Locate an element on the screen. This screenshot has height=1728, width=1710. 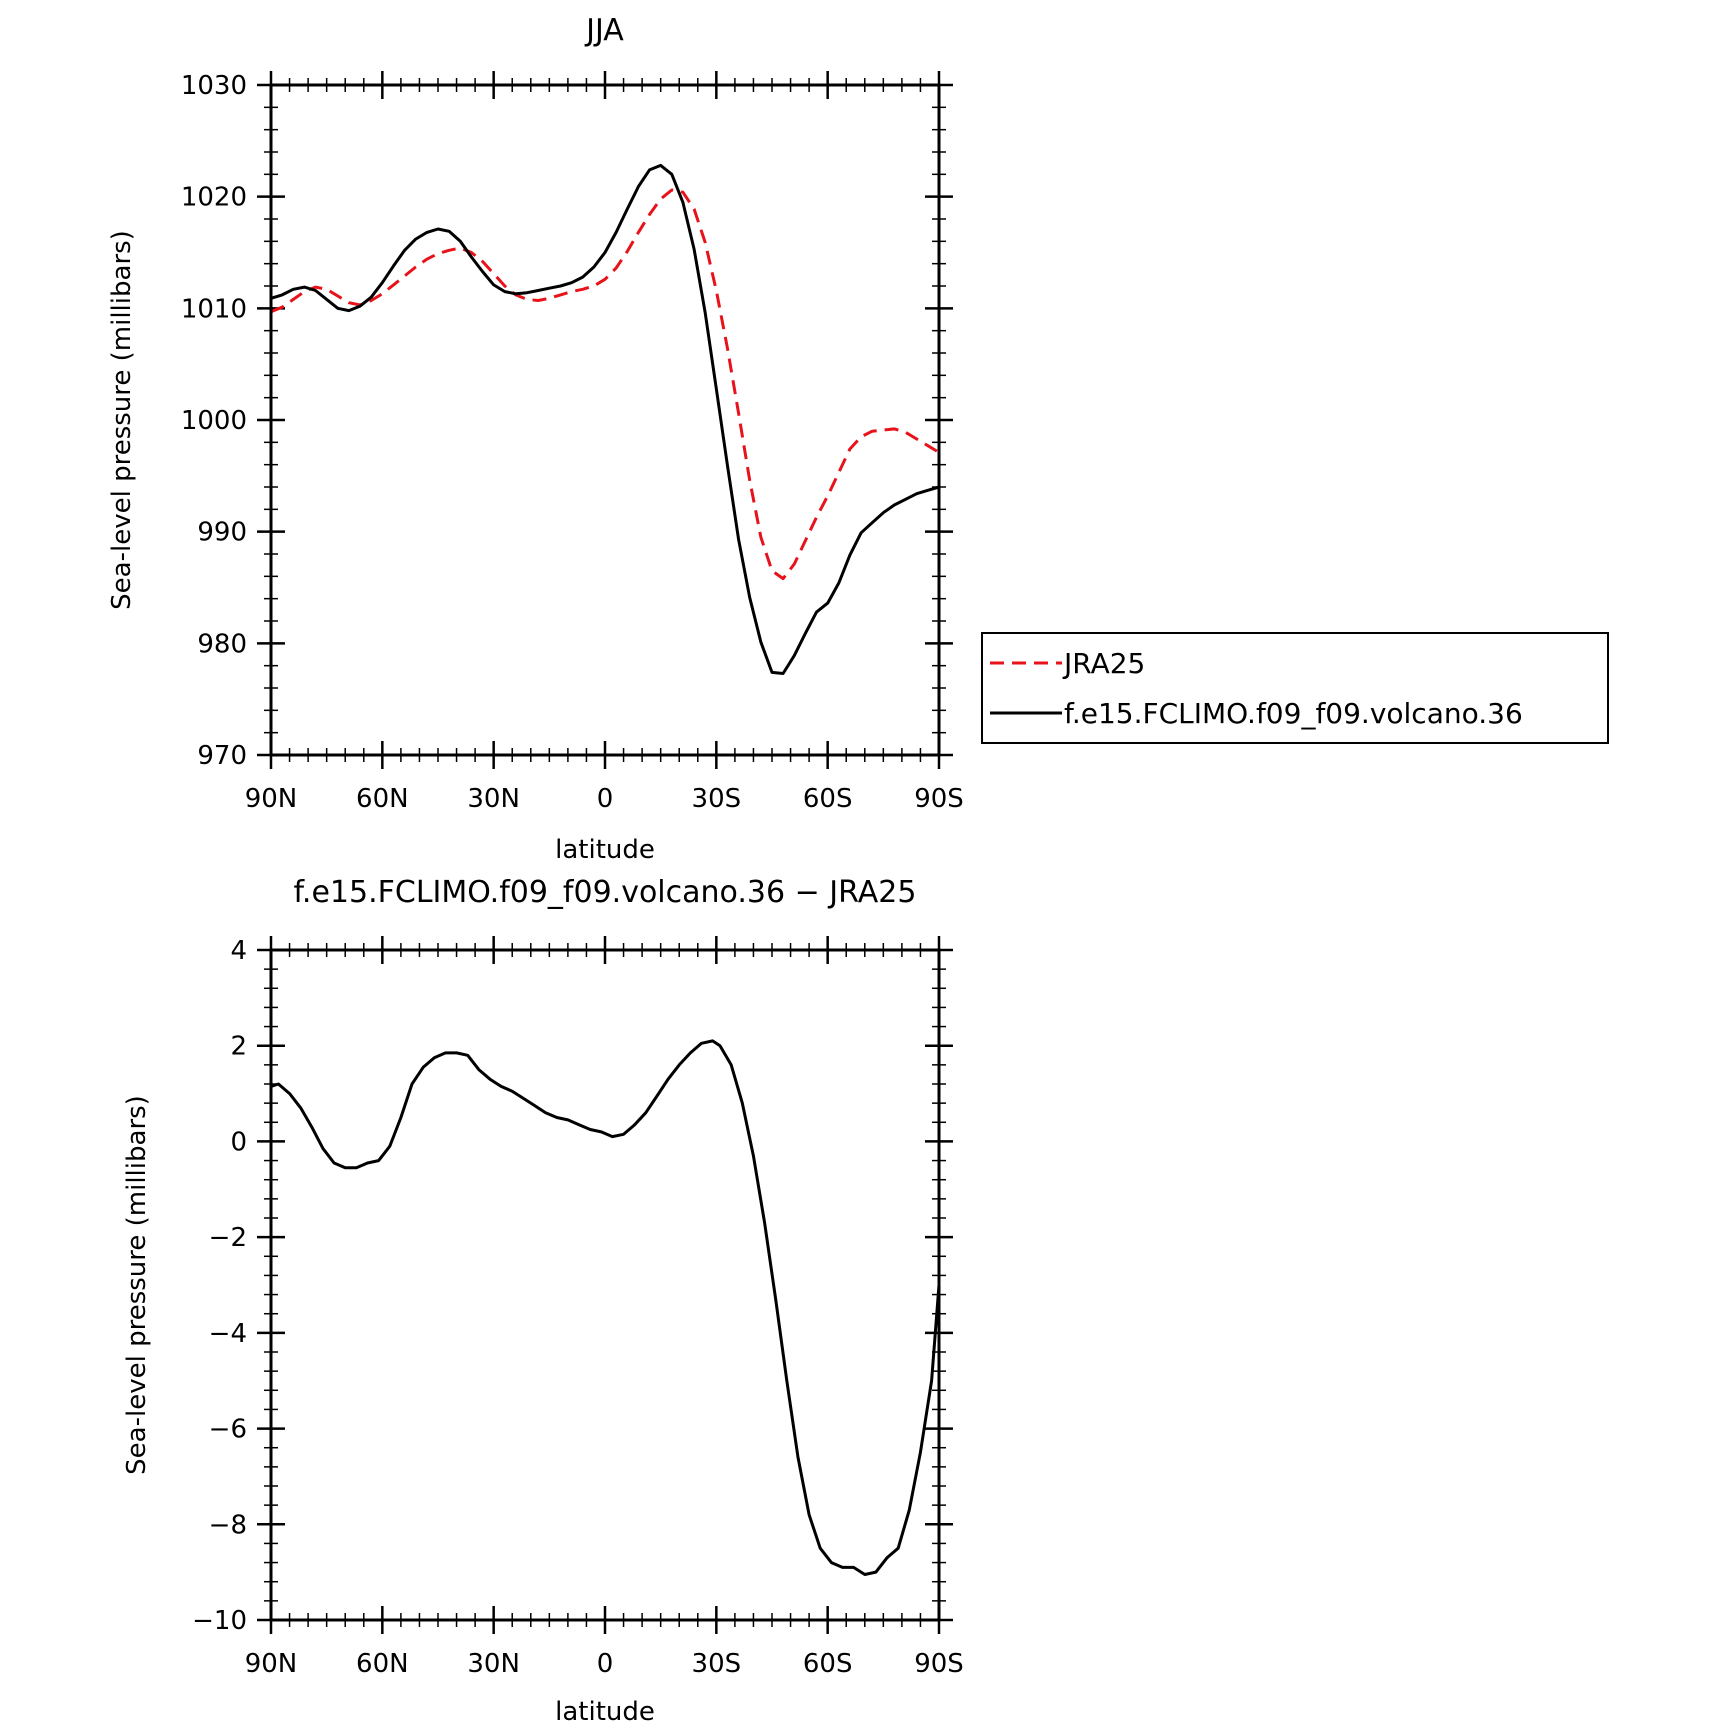
y-tick-label: 1020 is located at coordinates (214, 198).